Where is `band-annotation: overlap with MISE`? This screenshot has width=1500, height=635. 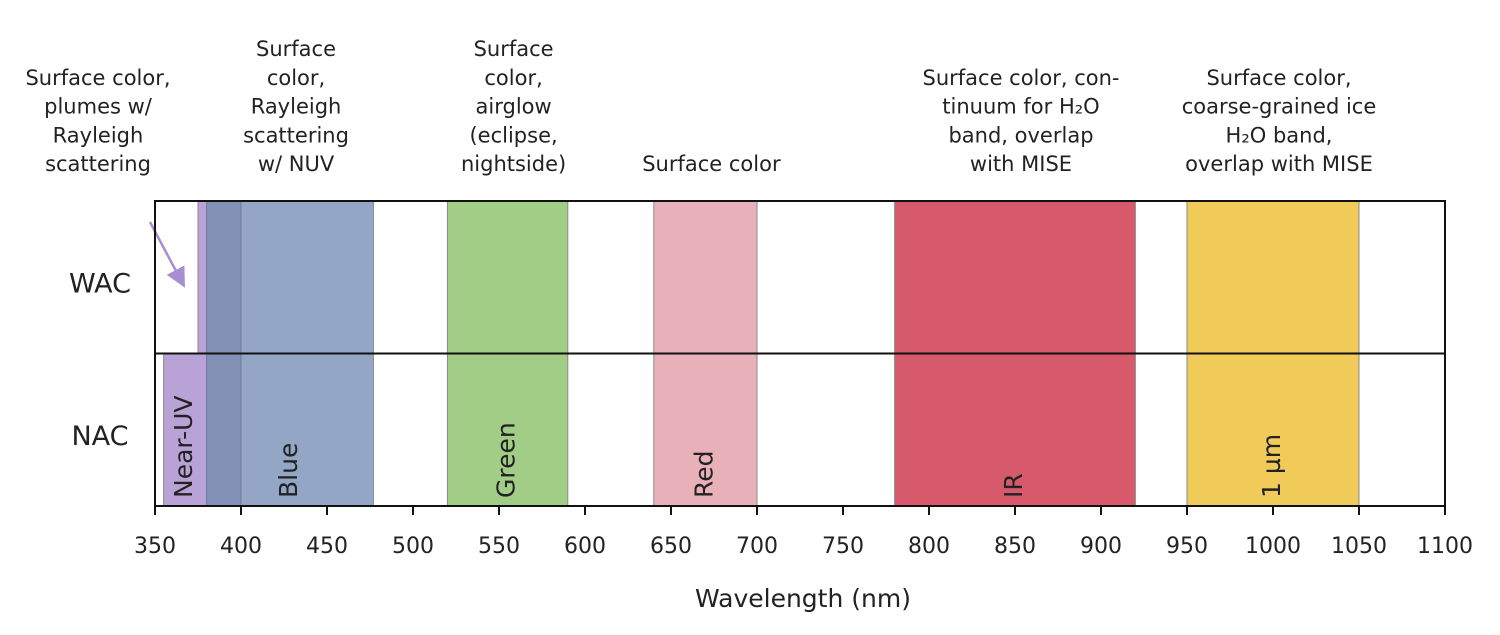 band-annotation: overlap with MISE is located at coordinates (1279, 164).